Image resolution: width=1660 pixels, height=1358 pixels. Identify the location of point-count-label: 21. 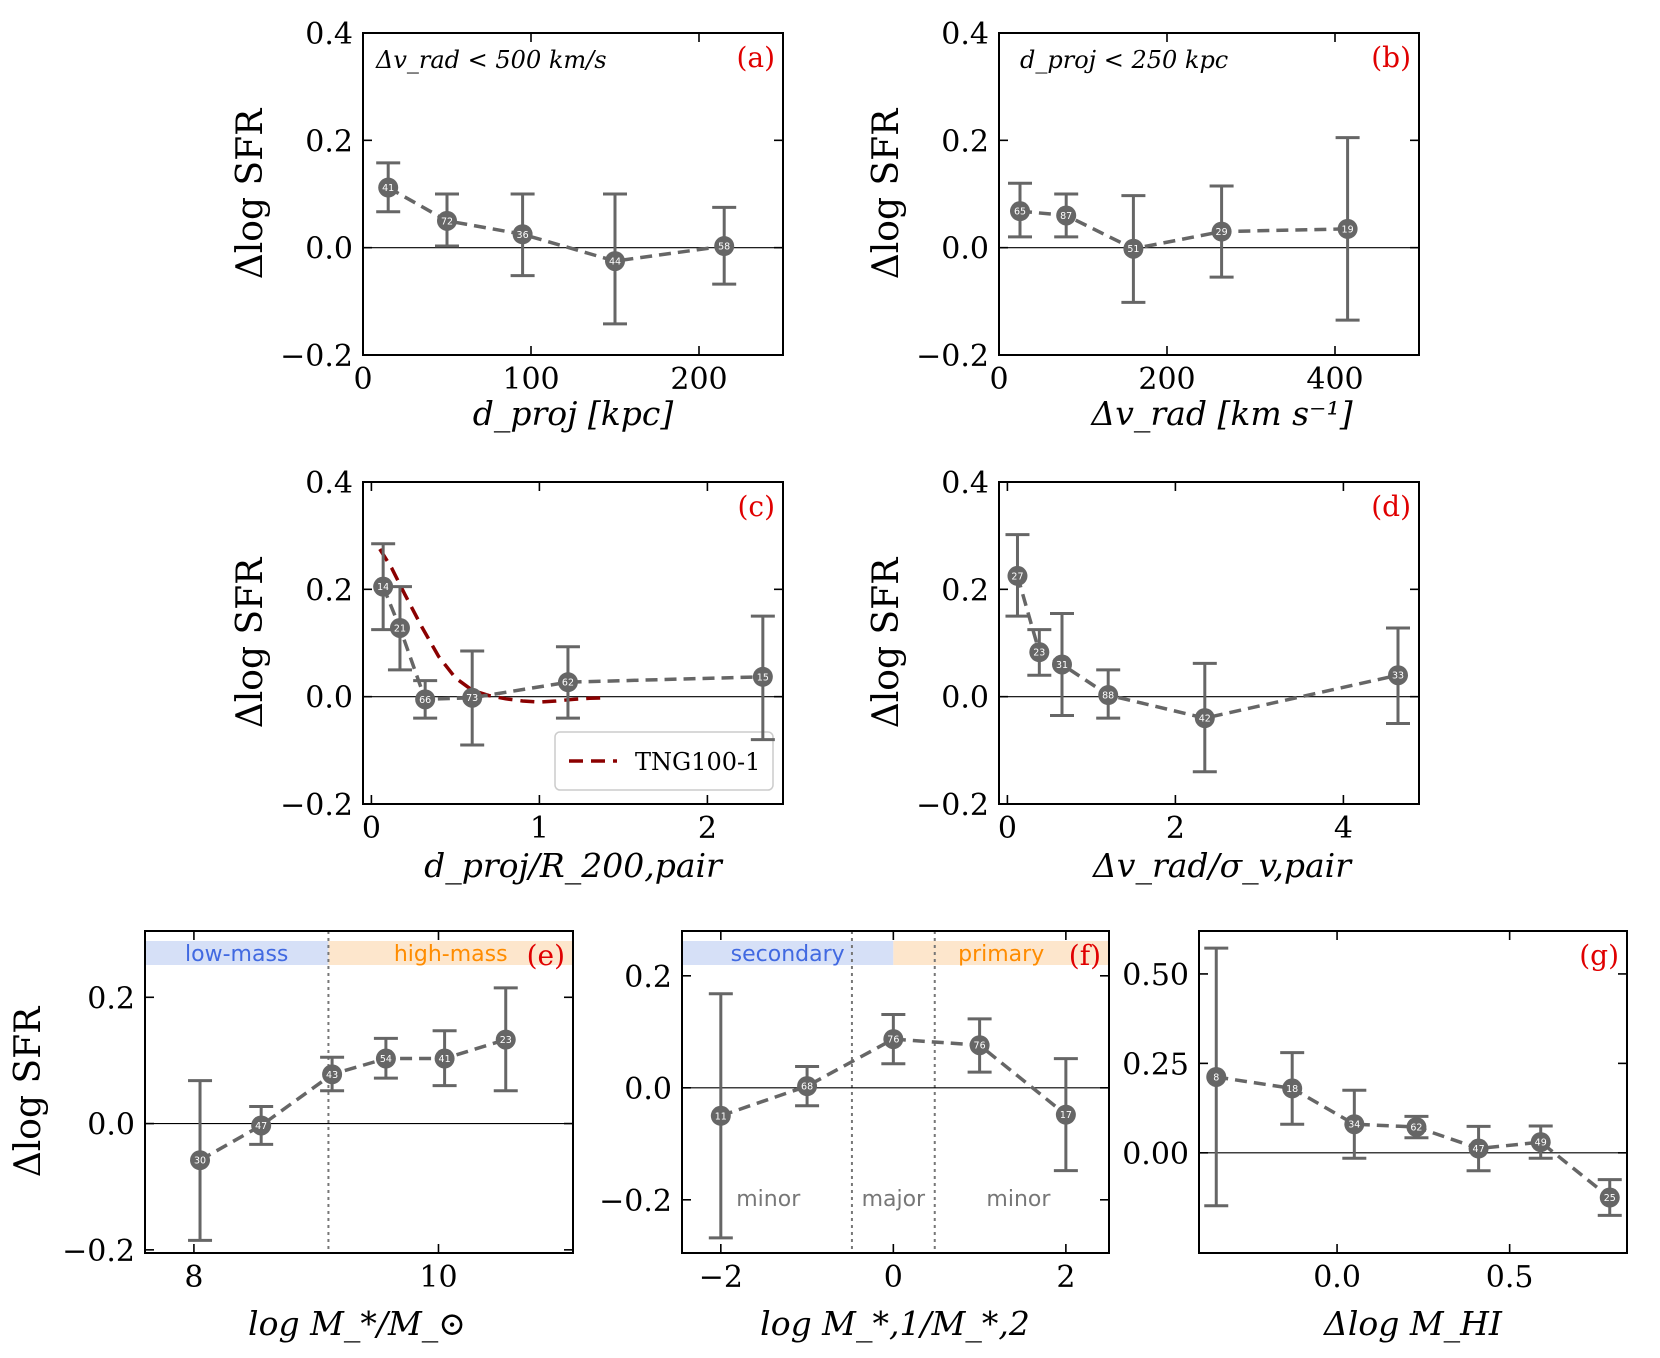
(400, 628).